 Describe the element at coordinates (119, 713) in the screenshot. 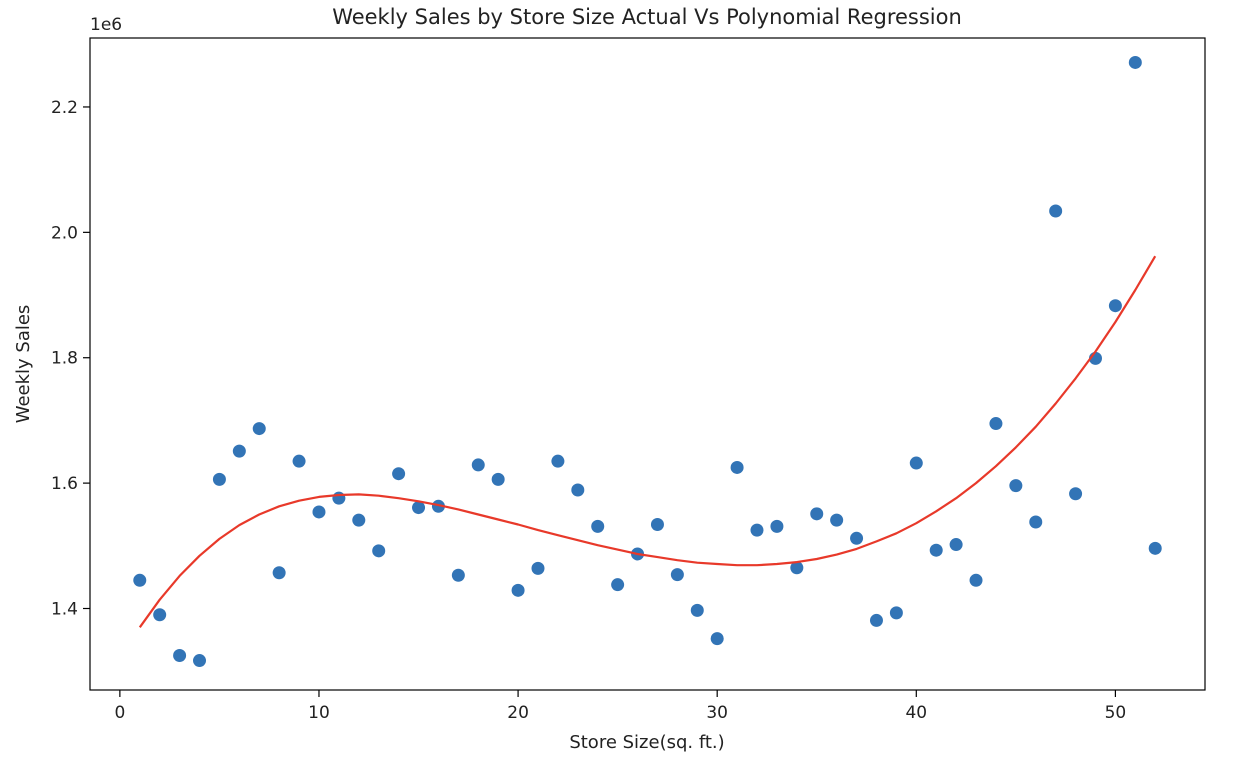

I see `x-tick-label: 0` at that location.